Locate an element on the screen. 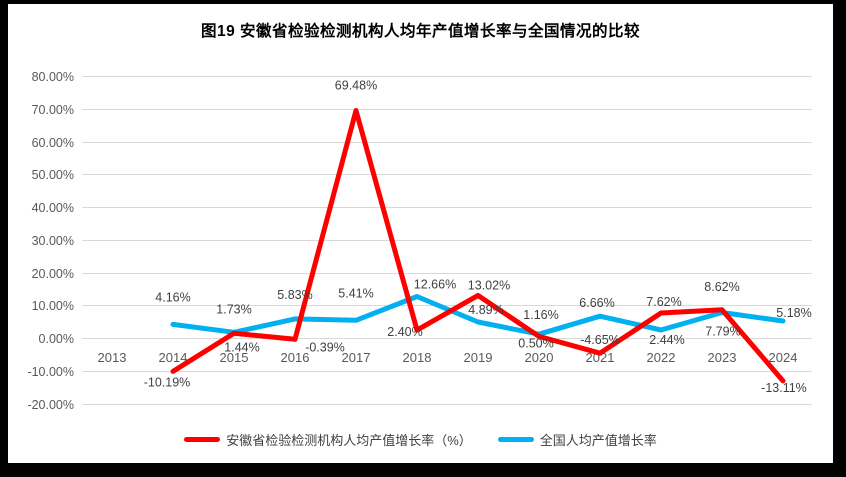 The width and height of the screenshot is (846, 477). legend: 安徽省检验检测机构人均产值增长率（%） 全国人均产值增长率 is located at coordinates (420, 439).